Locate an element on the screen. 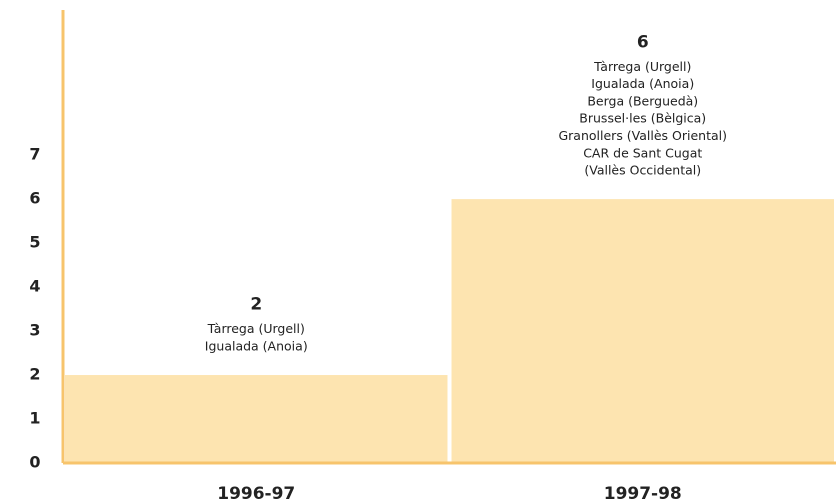  bar-annotation: Granollers (Vallès Oriental) is located at coordinates (642, 135).